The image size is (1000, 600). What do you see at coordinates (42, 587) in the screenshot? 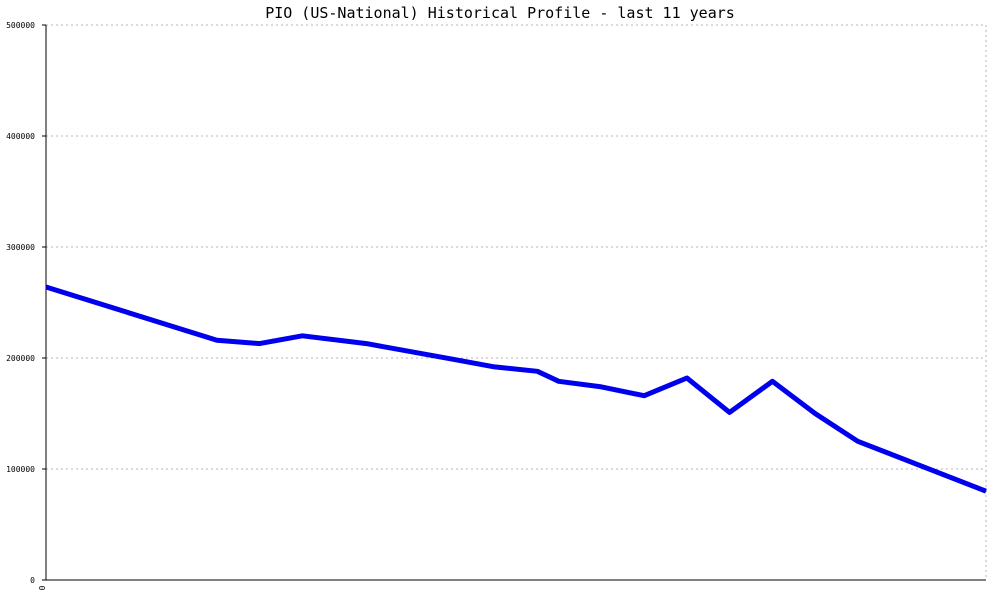
I see `x-tick-label: 0` at bounding box center [42, 587].